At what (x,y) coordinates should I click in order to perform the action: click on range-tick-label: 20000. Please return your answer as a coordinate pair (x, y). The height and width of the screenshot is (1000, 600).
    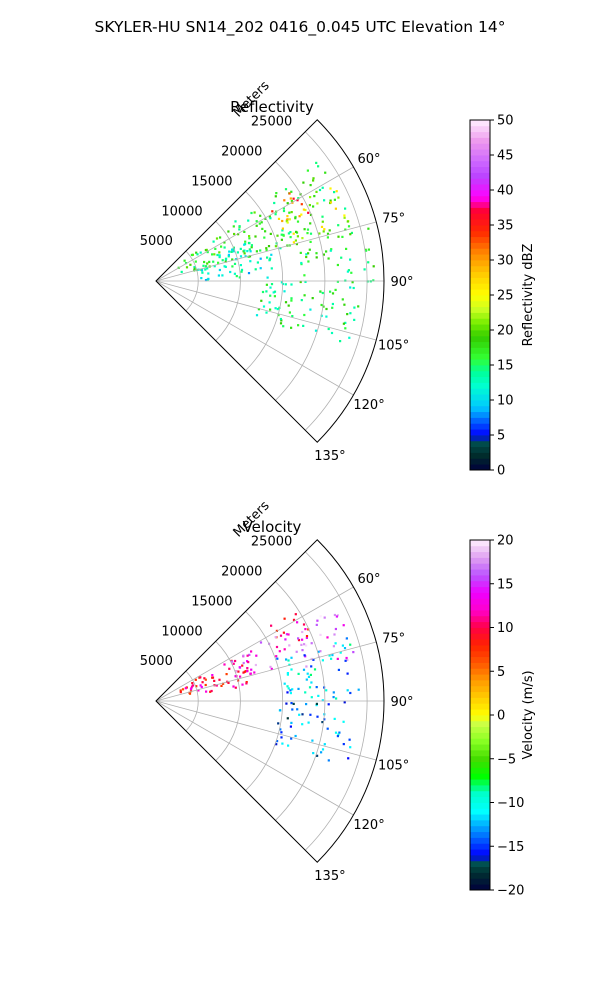
    Looking at the image, I should click on (241, 152).